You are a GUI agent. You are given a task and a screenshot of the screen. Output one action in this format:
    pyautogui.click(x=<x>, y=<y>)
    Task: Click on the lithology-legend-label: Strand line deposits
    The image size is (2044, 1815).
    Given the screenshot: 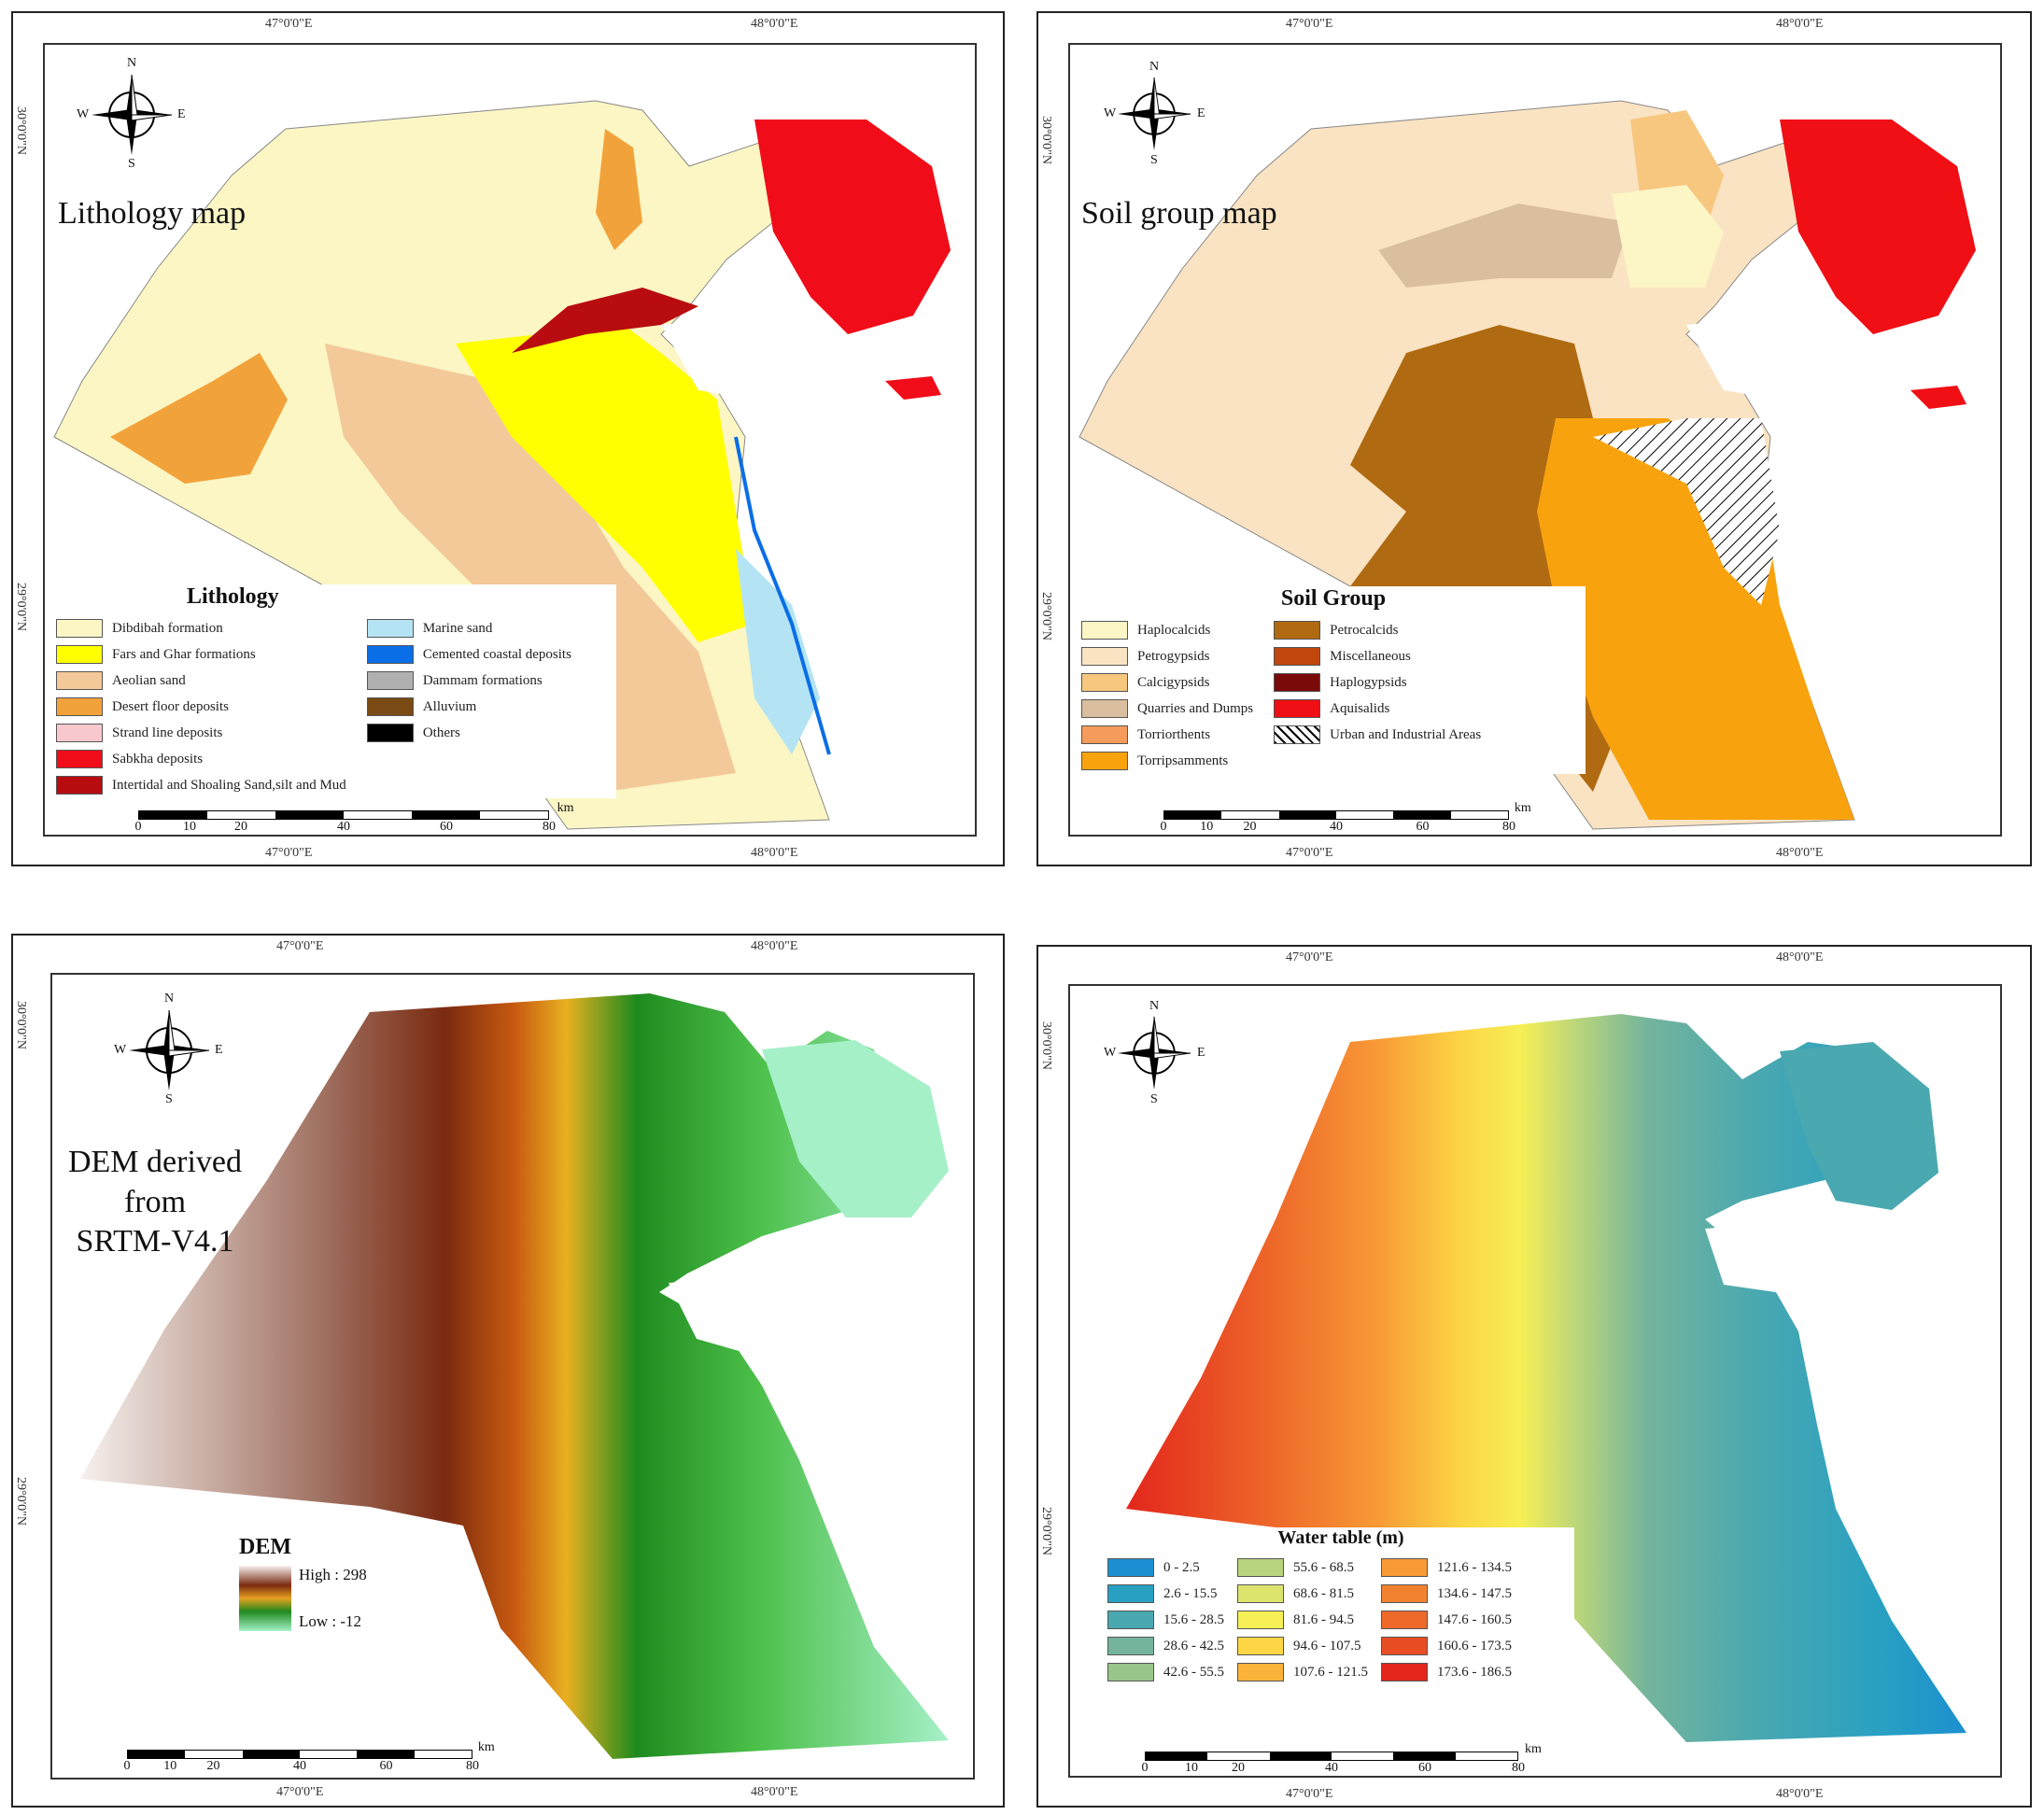 What is the action you would take?
    pyautogui.click(x=167, y=733)
    